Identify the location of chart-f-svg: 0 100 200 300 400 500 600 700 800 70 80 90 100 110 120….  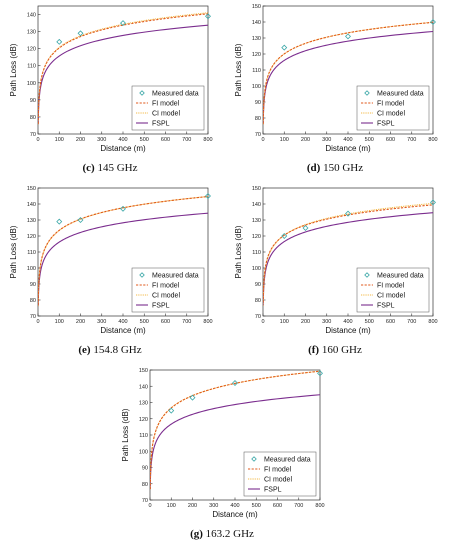
(336, 260).